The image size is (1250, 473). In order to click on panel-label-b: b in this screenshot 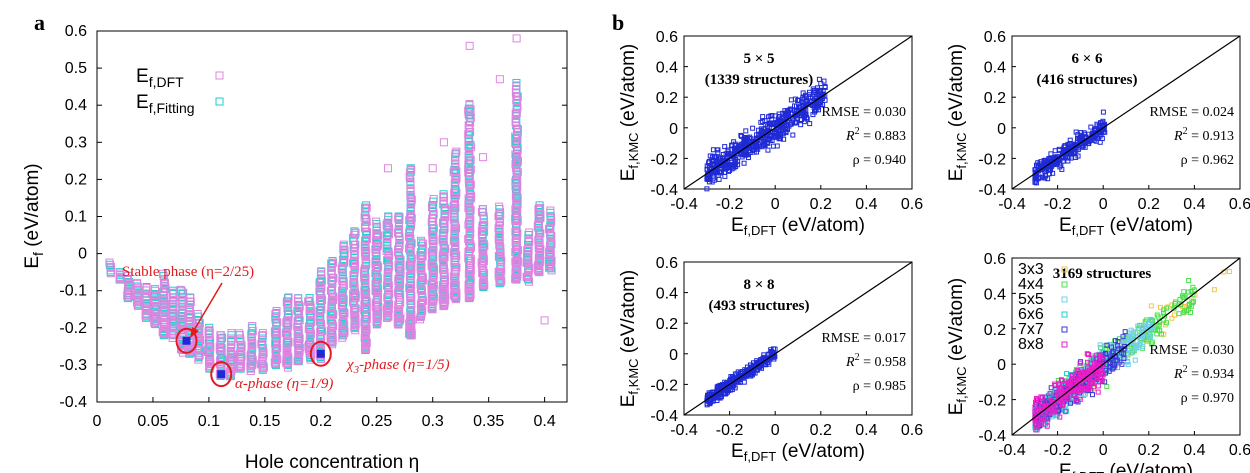, I will do `click(618, 22)`.